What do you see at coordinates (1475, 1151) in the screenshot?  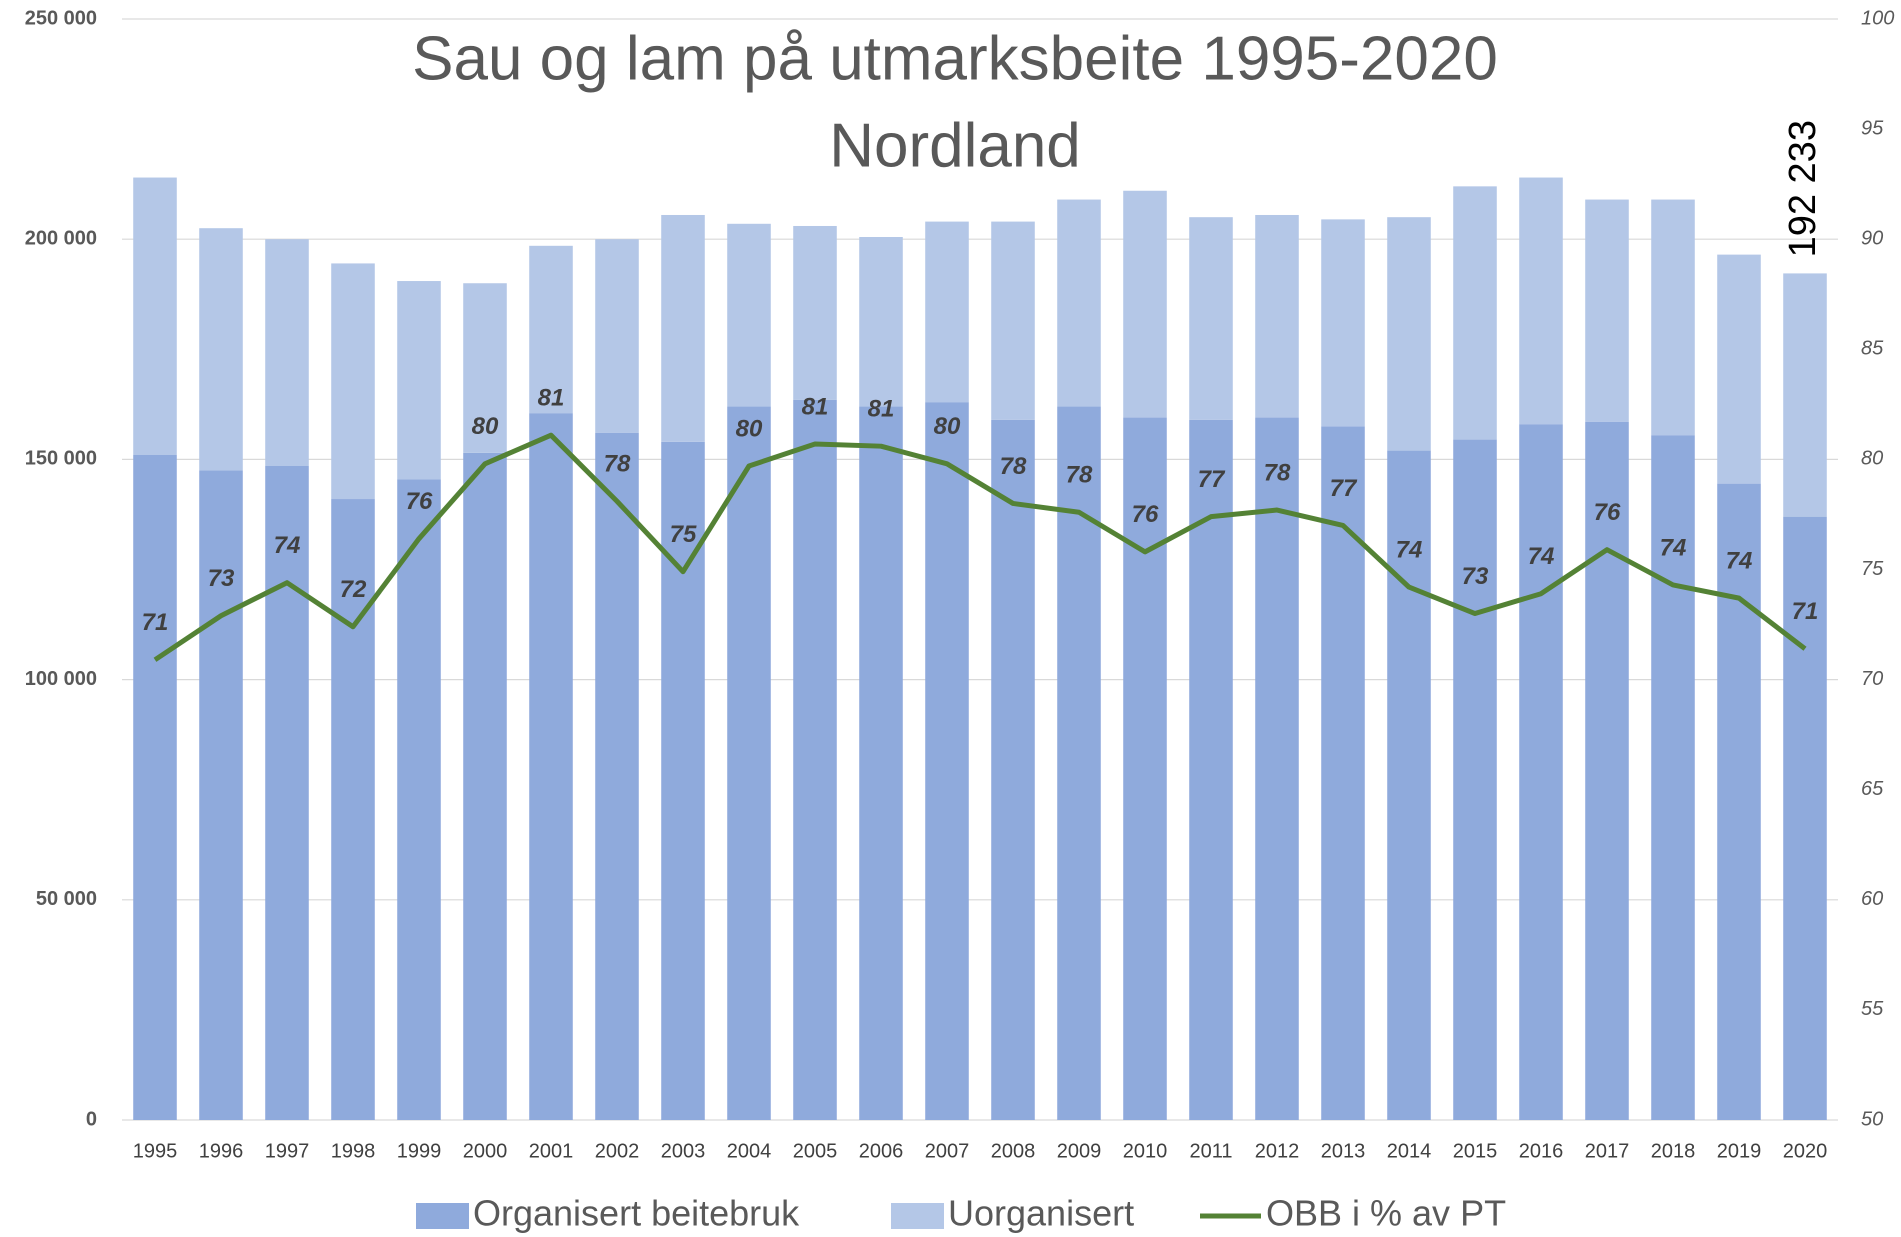 I see `x-tick-label: 2015` at bounding box center [1475, 1151].